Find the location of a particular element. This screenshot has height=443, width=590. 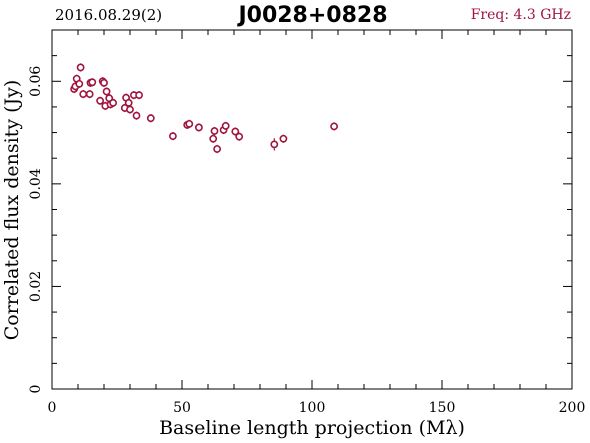

y-tick-label: 0.02 is located at coordinates (36, 286).